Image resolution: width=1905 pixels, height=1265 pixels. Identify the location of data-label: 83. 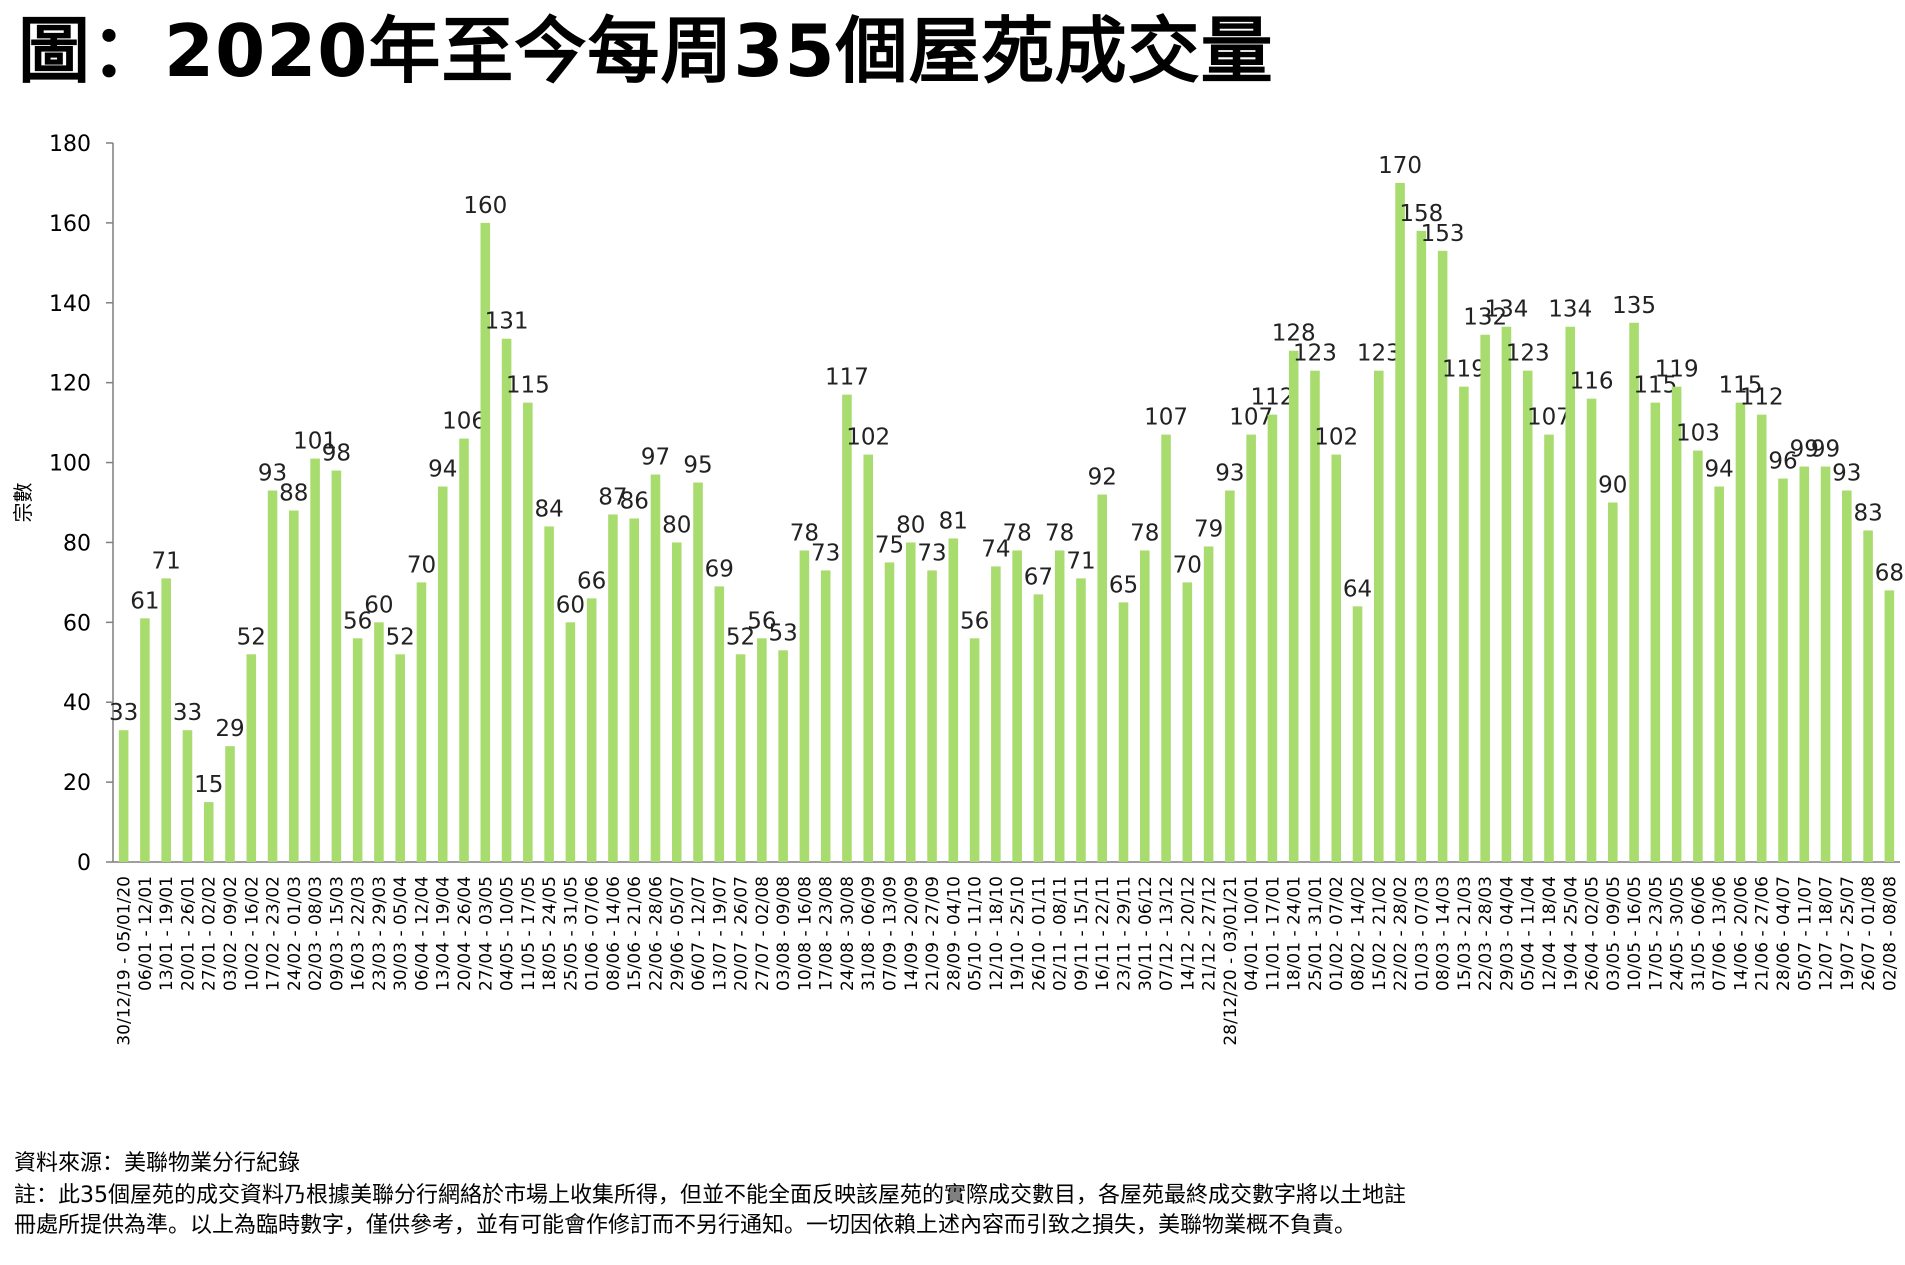
(1867, 513).